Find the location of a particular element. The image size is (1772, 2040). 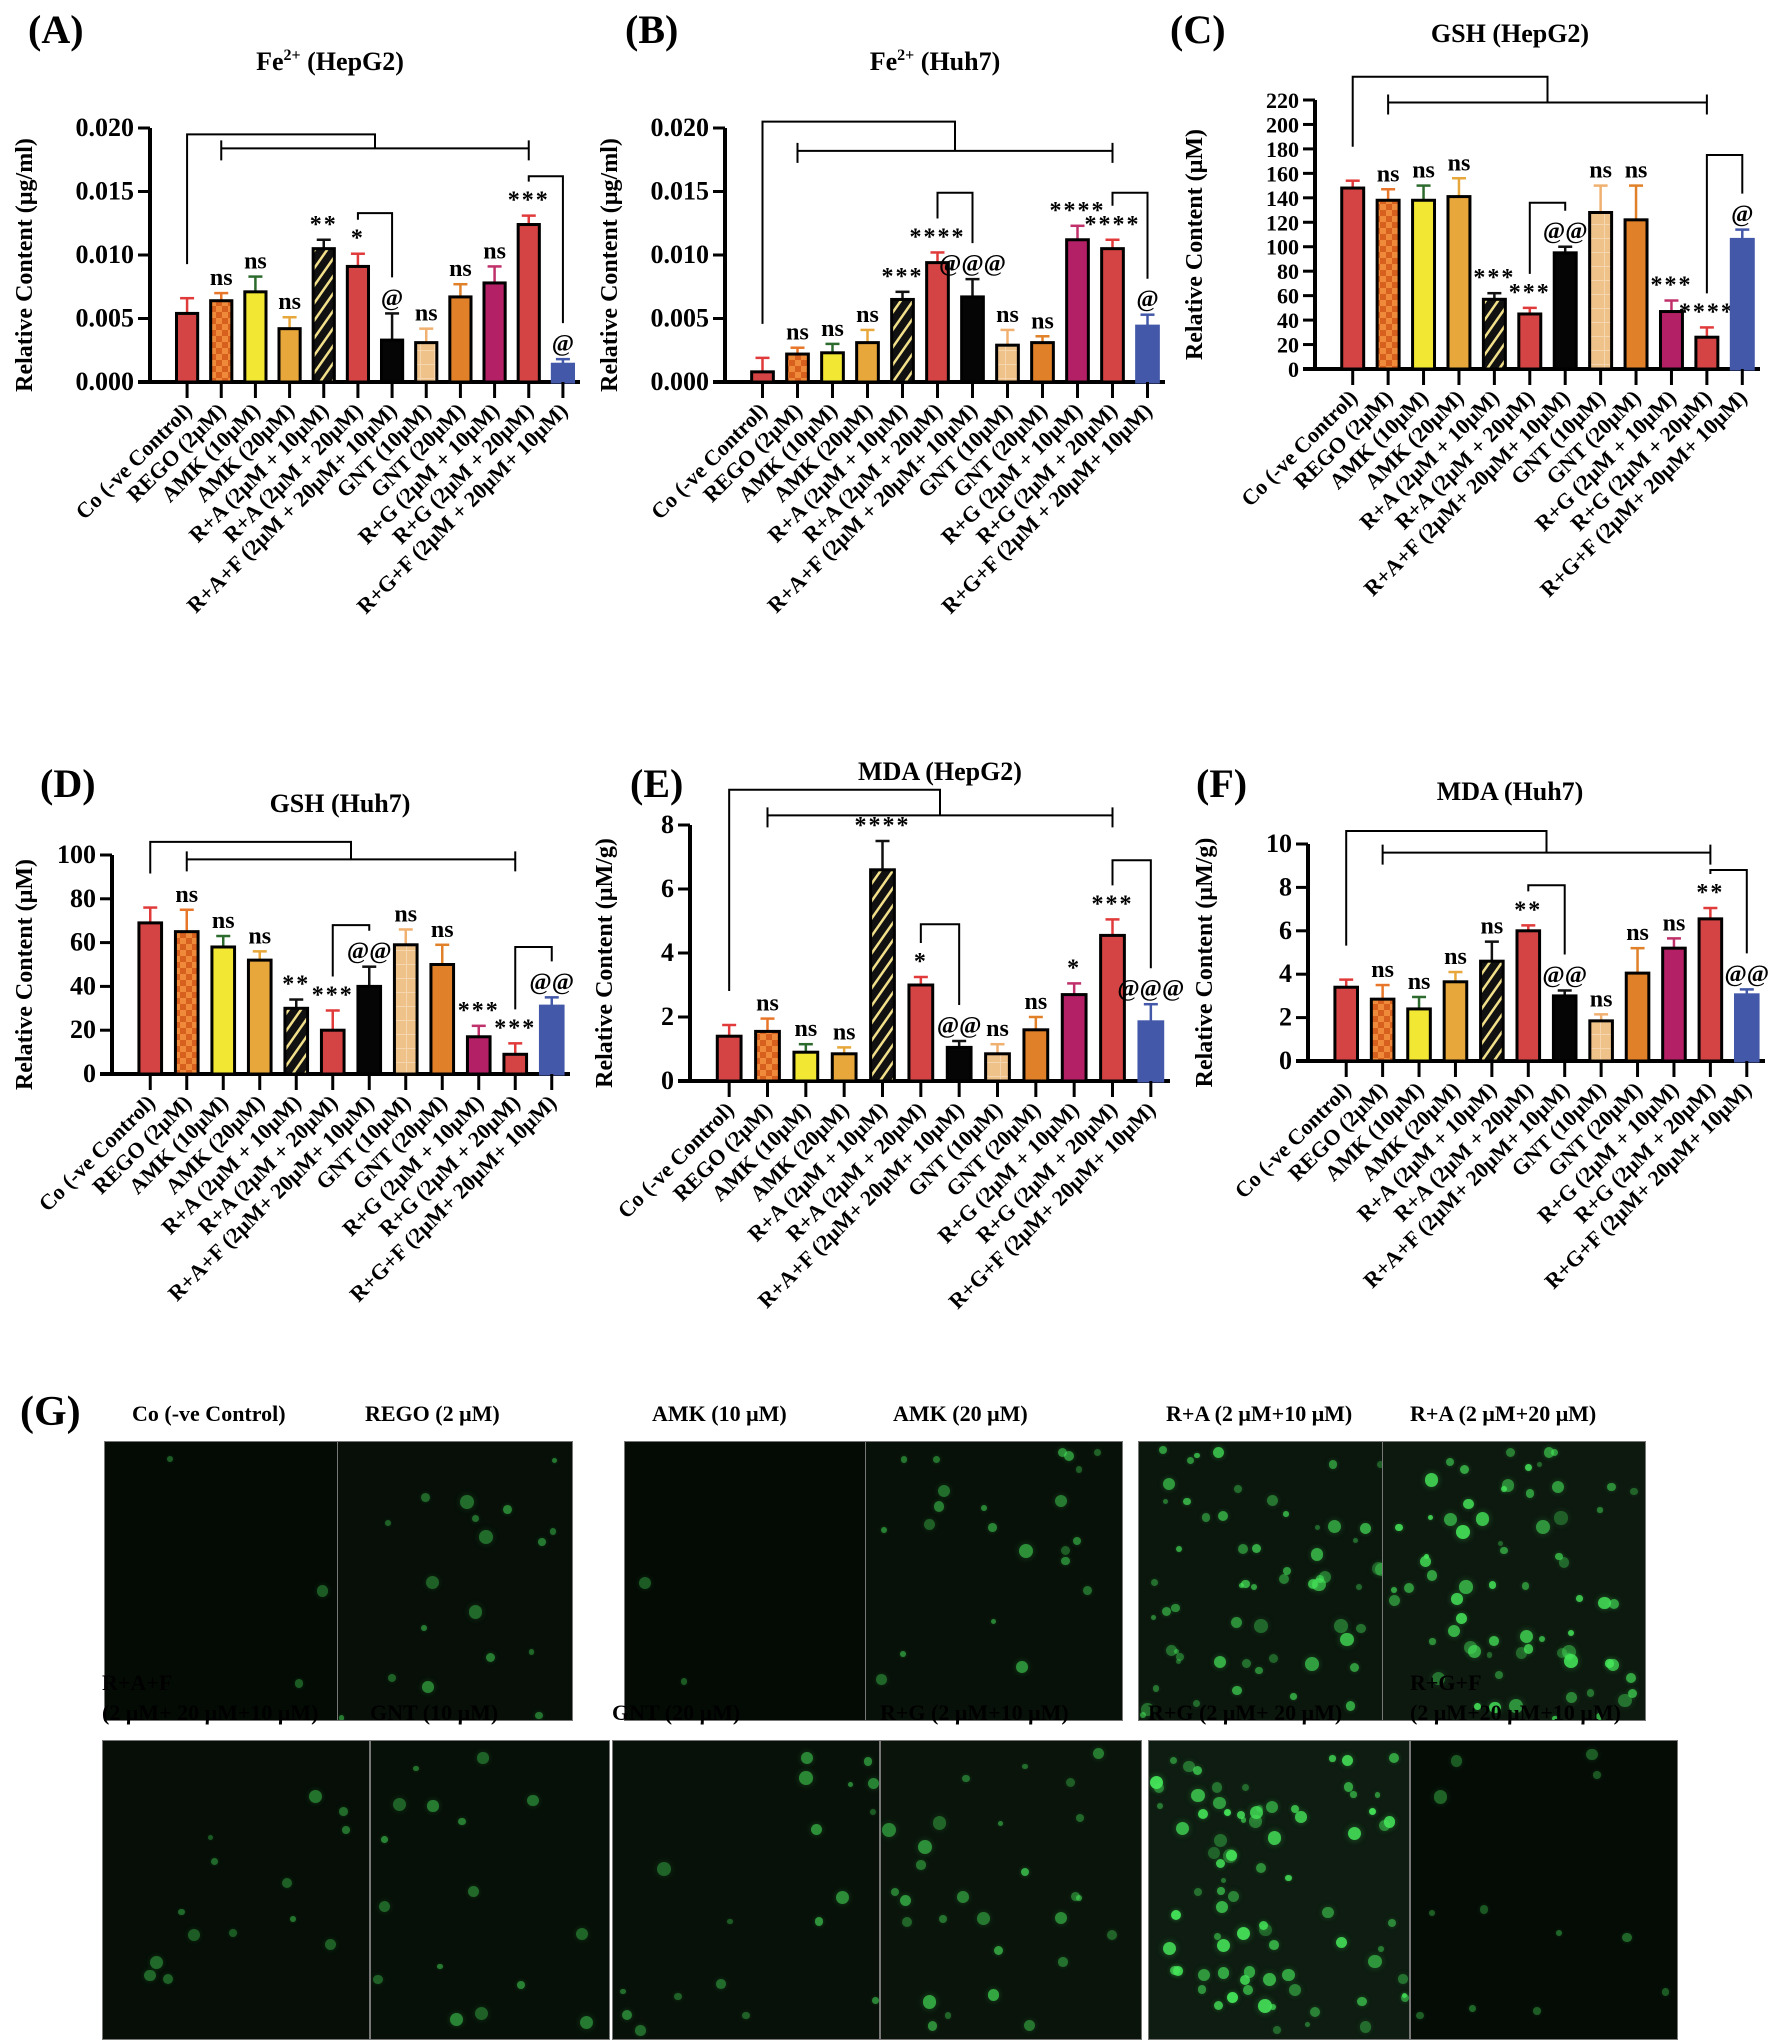

chart-title: Fe2+ (Huh7) is located at coordinates (935, 61).